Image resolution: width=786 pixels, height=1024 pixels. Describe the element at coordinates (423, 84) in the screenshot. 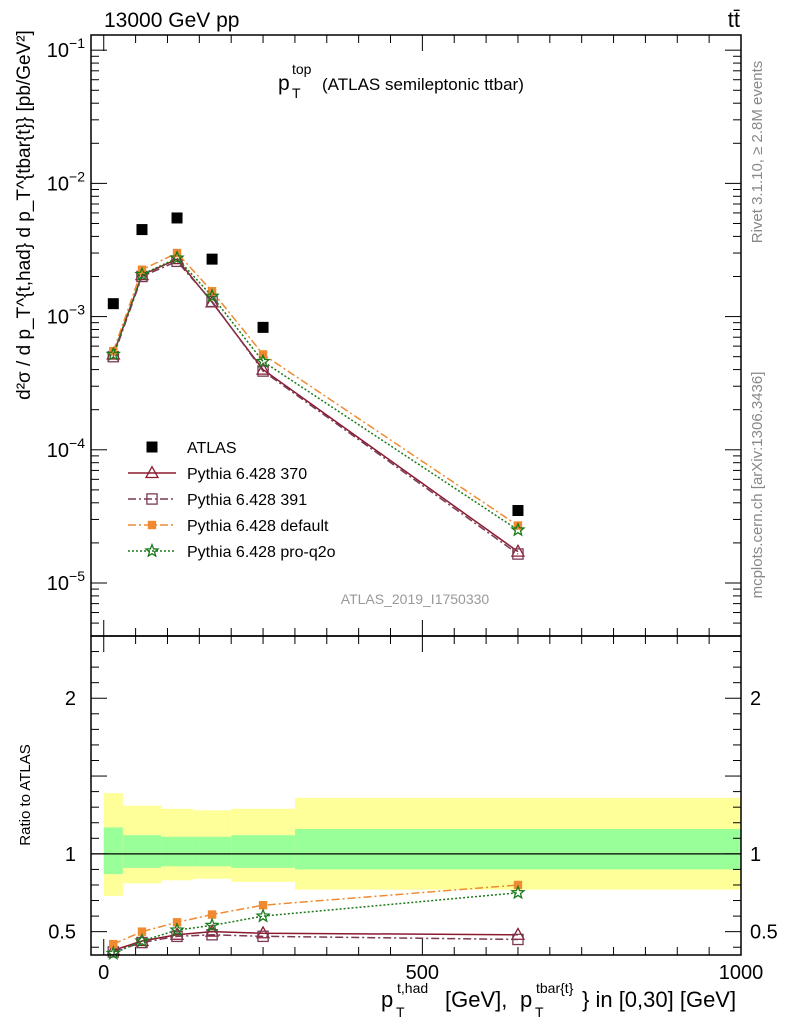

I see `title-rest: (ATLAS semileptonic ttbar)` at that location.